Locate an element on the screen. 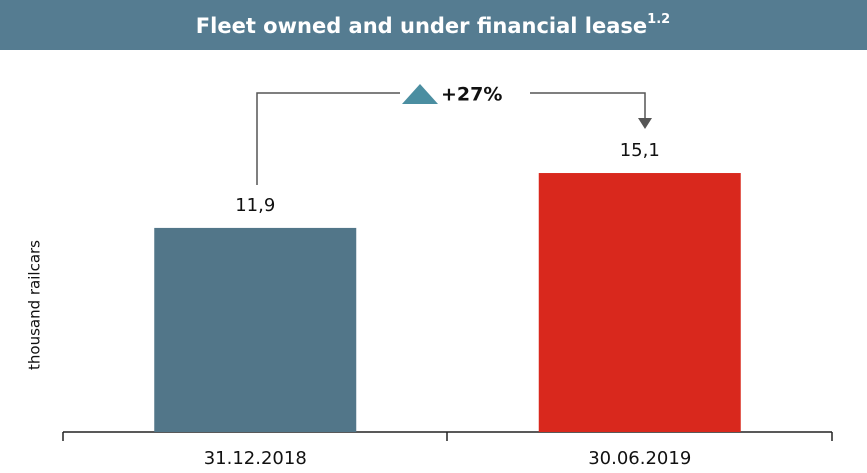 The width and height of the screenshot is (867, 473). title-text: Fleet owned and under financial lease is located at coordinates (421, 26).